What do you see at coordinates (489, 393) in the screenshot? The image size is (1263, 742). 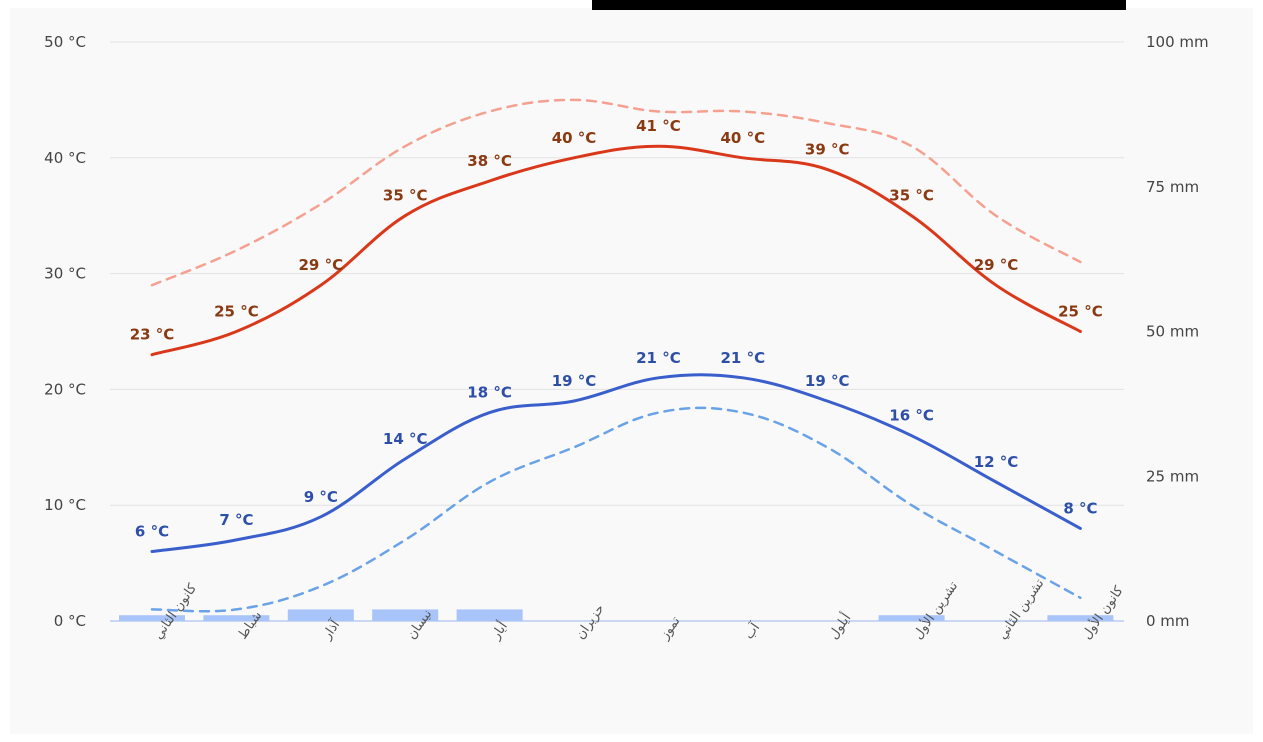 I see `min-temp-label: 18 °C` at bounding box center [489, 393].